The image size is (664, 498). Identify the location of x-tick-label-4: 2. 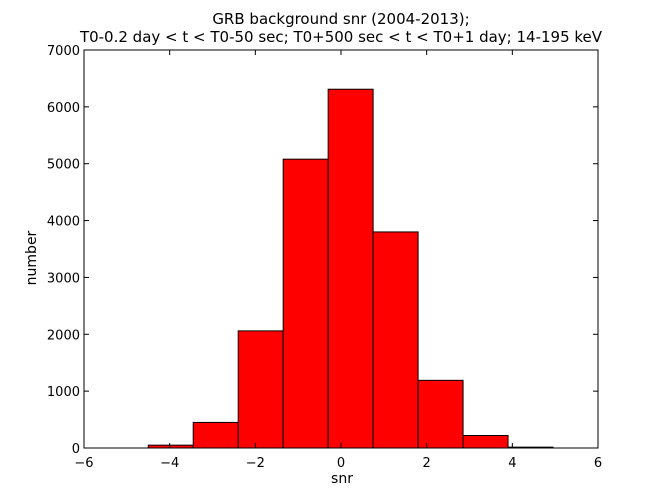
(427, 463).